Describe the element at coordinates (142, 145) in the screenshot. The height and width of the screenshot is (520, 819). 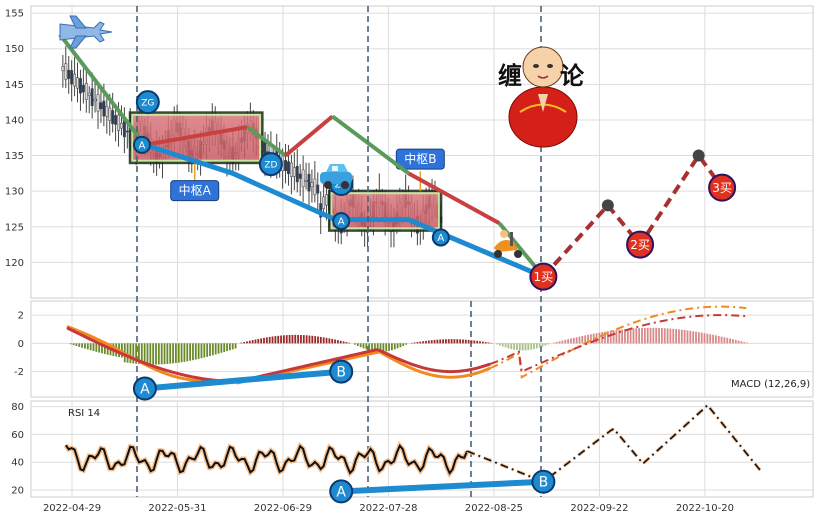
I see `marker-label: A` at that location.